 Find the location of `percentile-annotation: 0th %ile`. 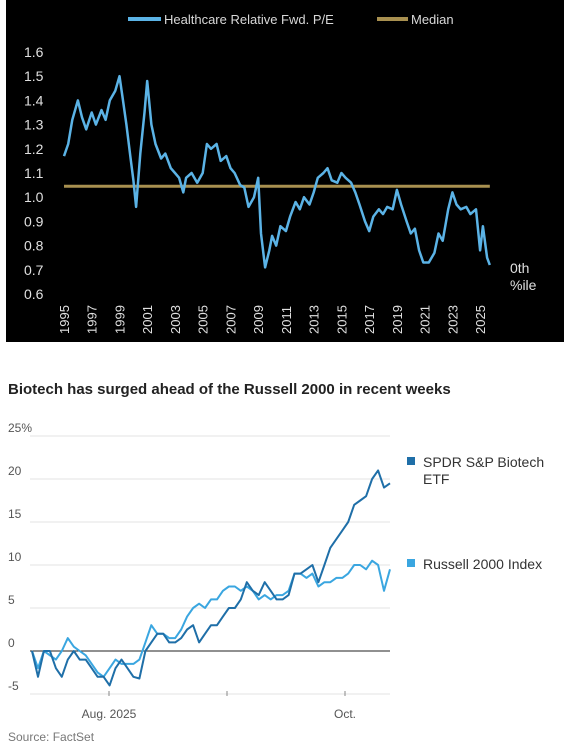

percentile-annotation: 0th %ile is located at coordinates (523, 276).